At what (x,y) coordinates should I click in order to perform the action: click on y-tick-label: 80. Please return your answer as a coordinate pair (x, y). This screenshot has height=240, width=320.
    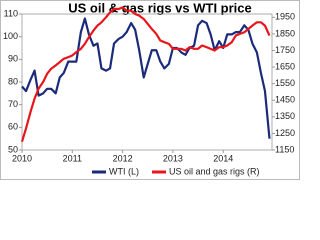
    Looking at the image, I should click on (13, 81).